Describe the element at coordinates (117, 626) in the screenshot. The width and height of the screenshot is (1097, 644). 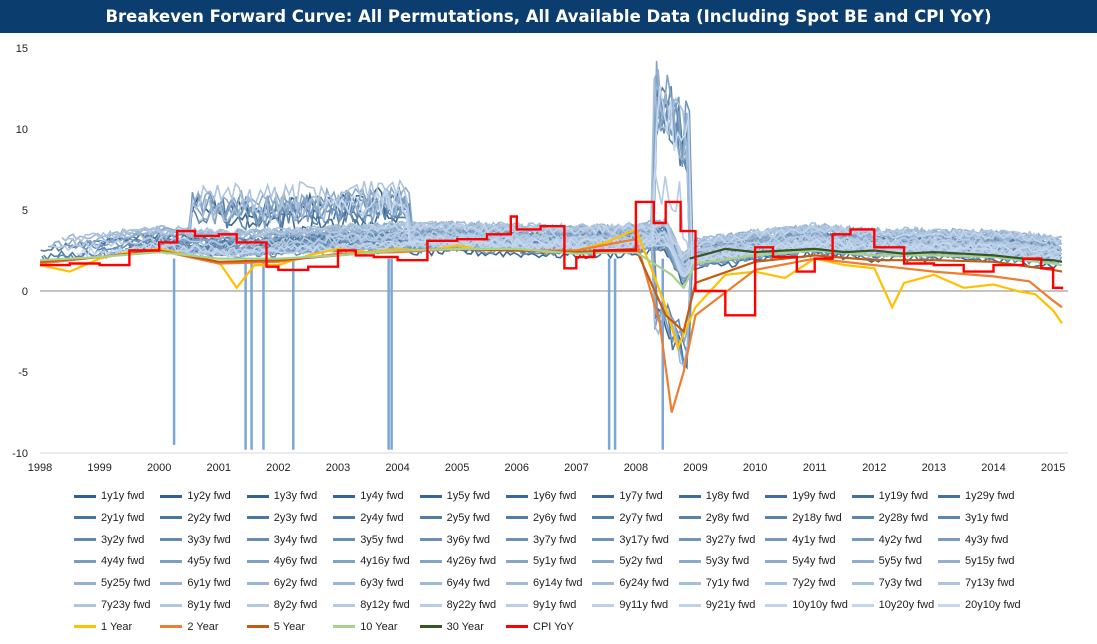
I see `legend-label: 1 Year` at that location.